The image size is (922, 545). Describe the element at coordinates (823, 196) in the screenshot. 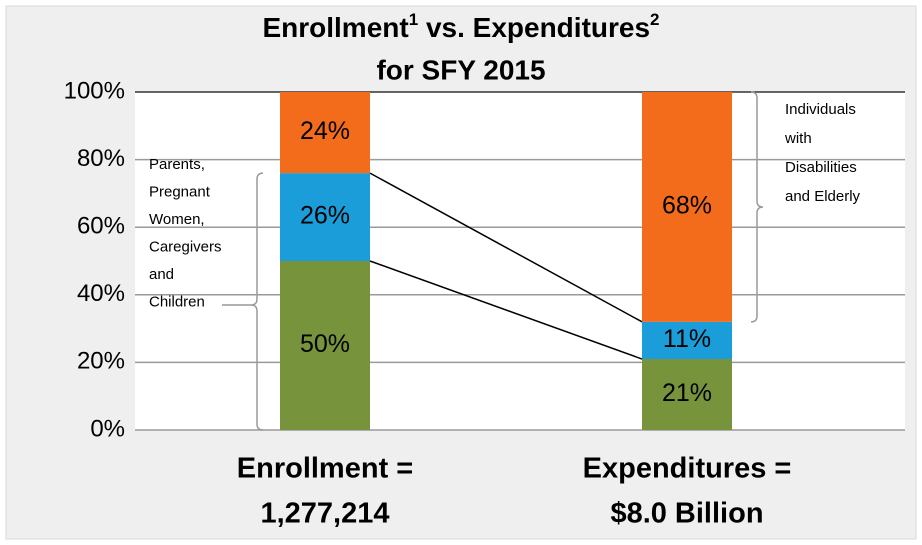

I see `annotation: and Elderly` at that location.